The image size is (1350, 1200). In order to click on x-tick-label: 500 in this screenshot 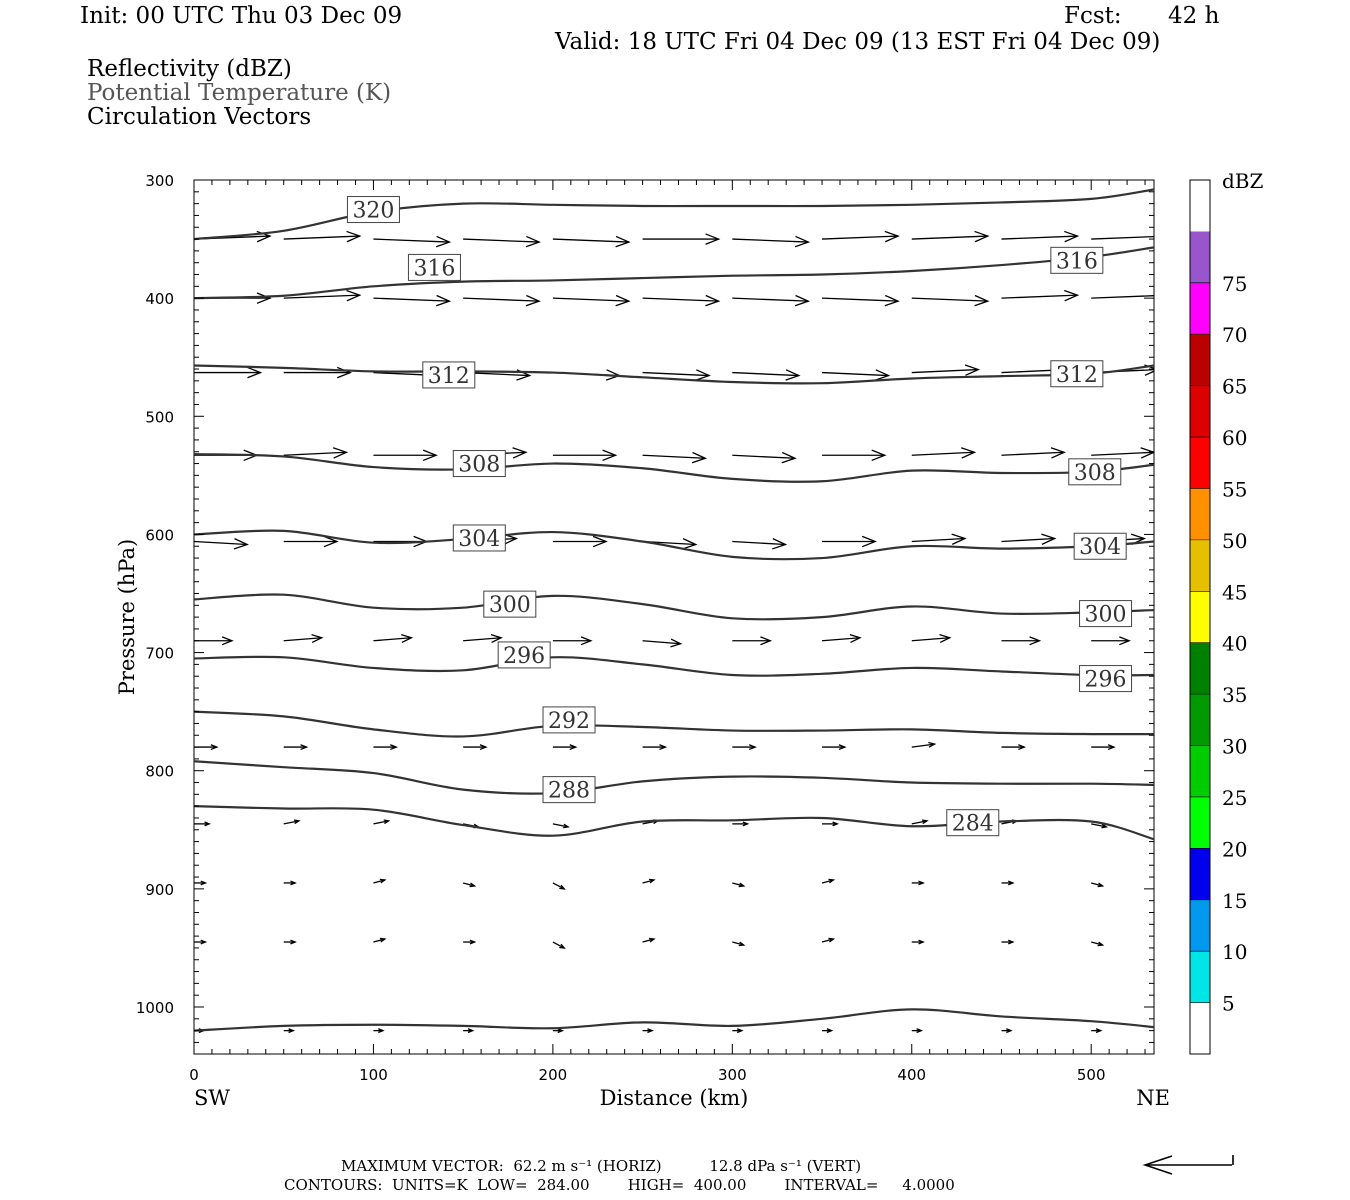, I will do `click(1091, 1075)`.